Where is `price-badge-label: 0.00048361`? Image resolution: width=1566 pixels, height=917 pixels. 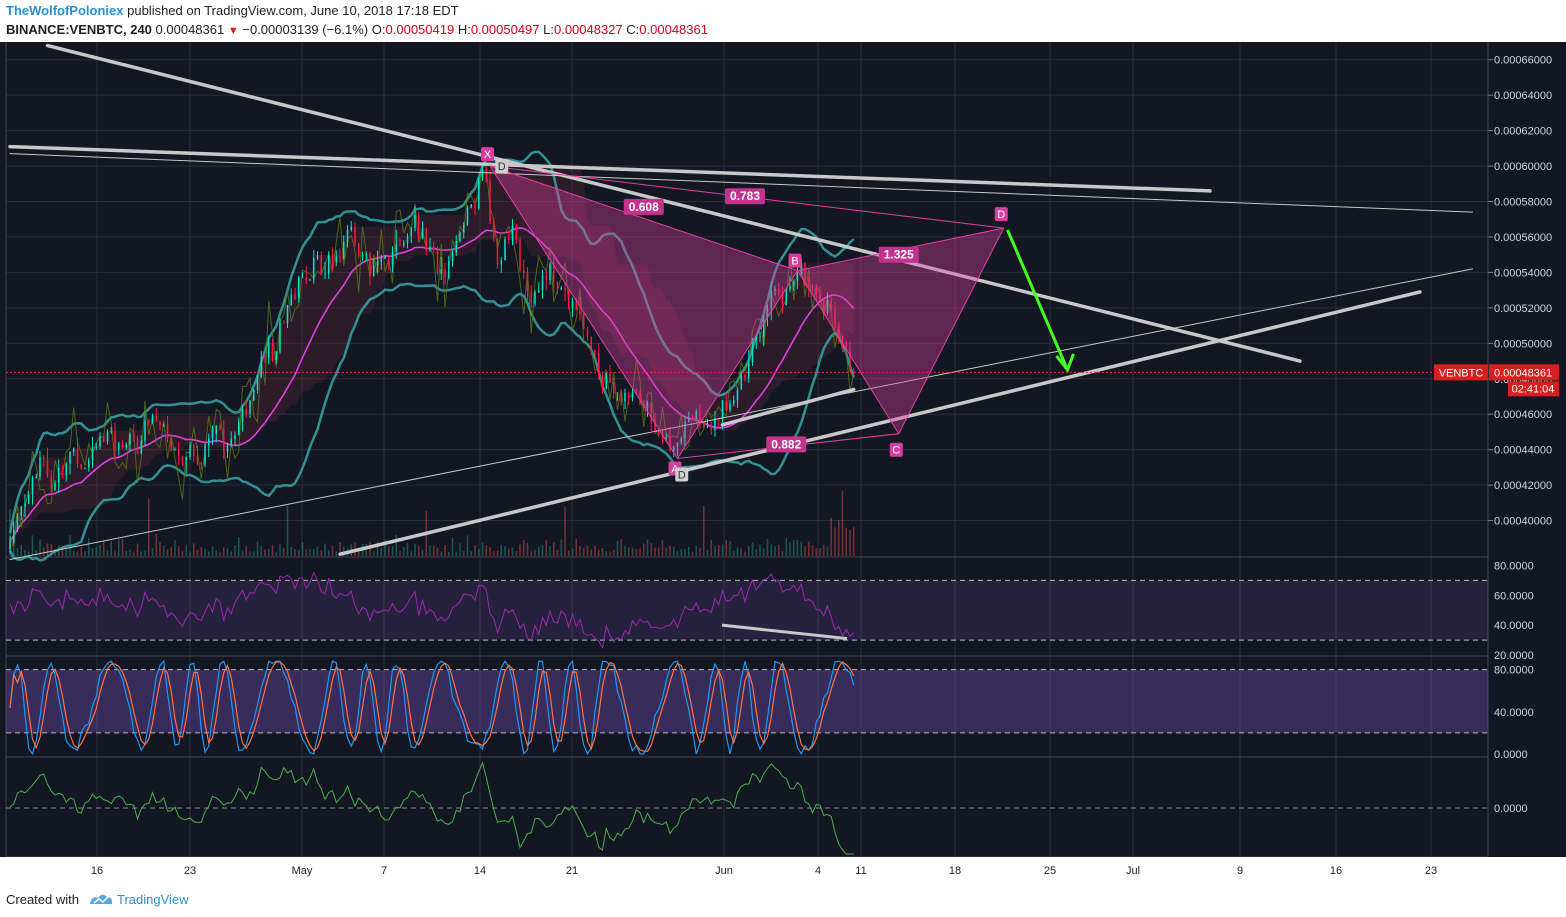
price-badge-label: 0.00048361 is located at coordinates (1523, 373).